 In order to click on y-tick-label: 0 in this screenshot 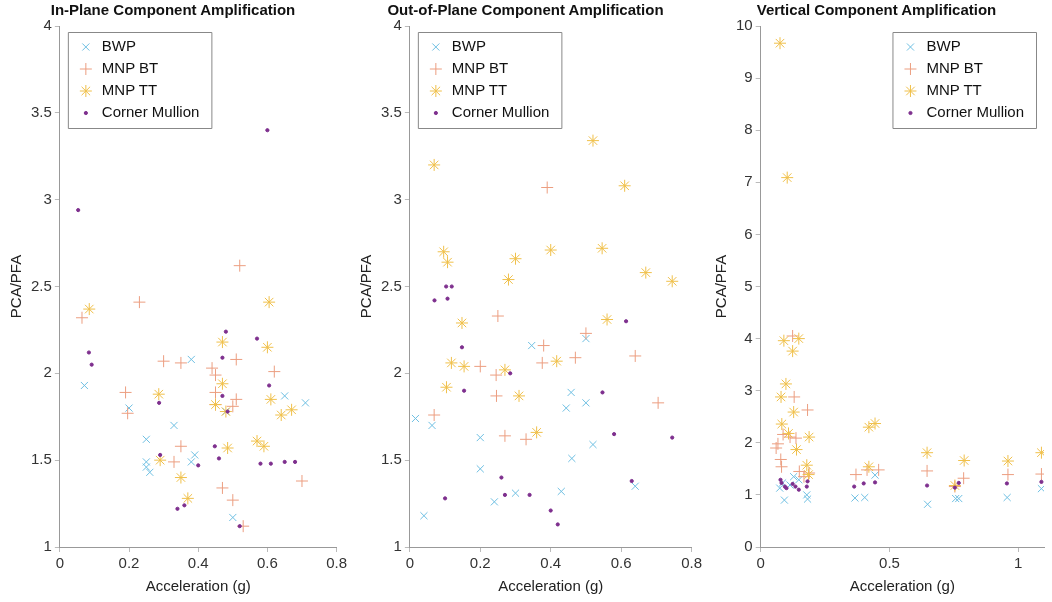, I will do `click(748, 546)`.